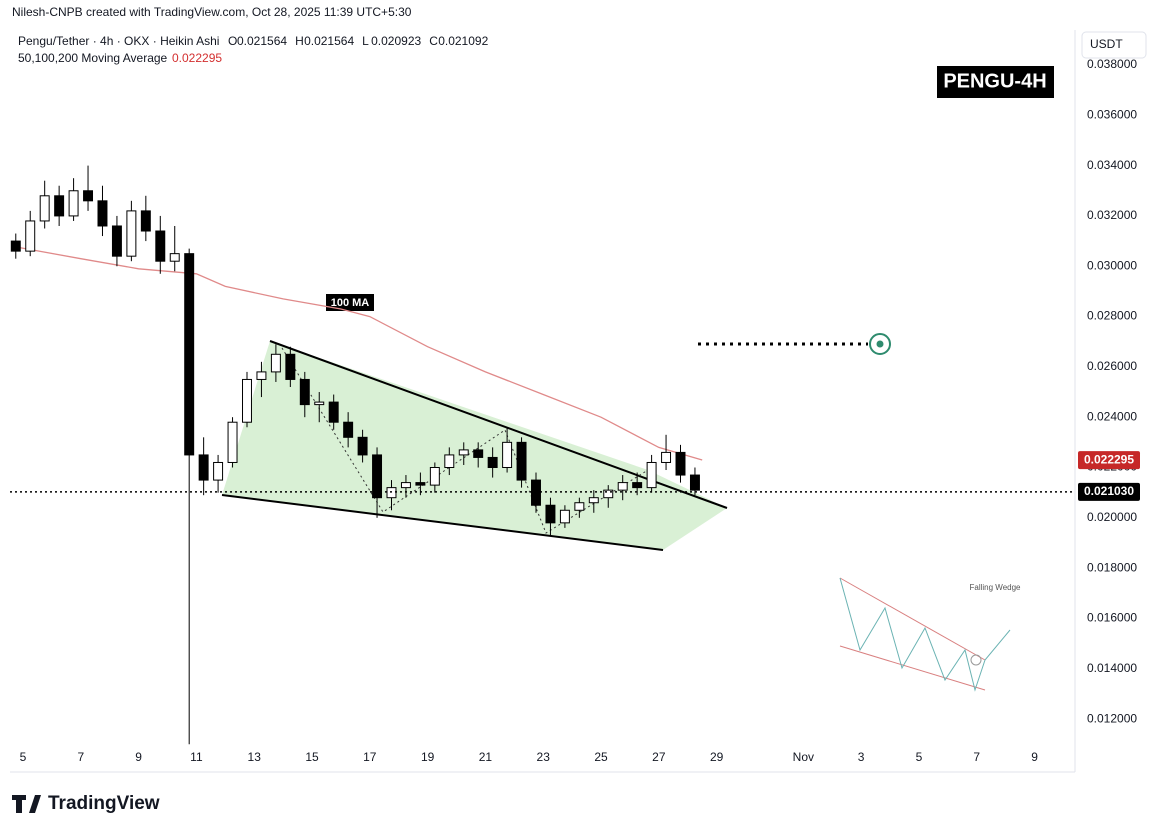  What do you see at coordinates (463, 41) in the screenshot?
I see `ohlc-value: 0.021092` at bounding box center [463, 41].